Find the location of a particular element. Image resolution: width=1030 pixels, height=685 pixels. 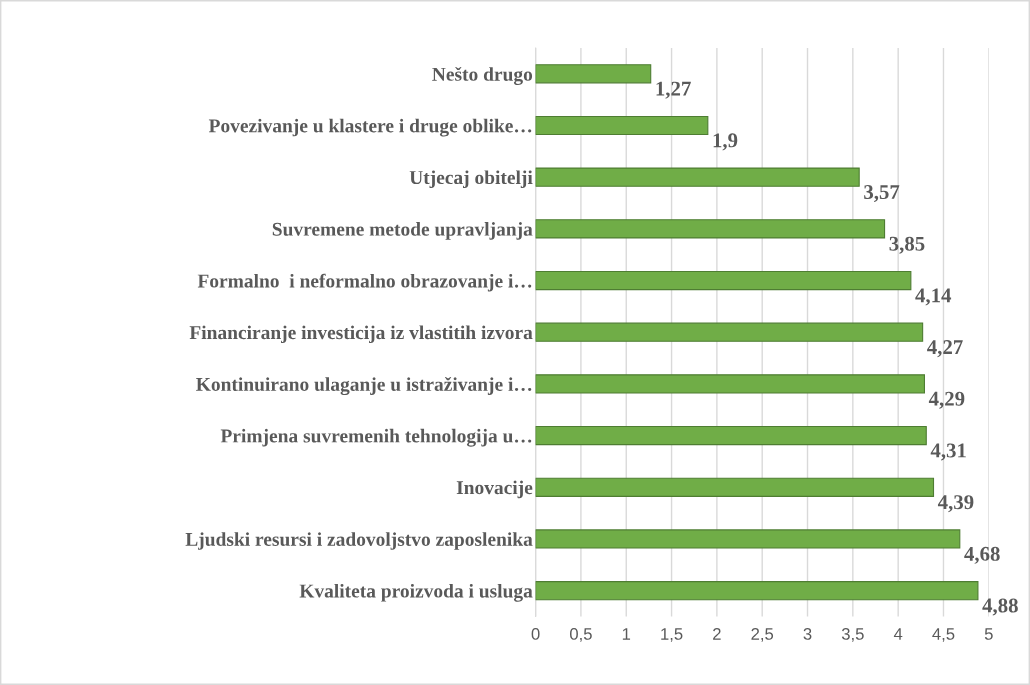

x-tick-label: 5 is located at coordinates (988, 634).